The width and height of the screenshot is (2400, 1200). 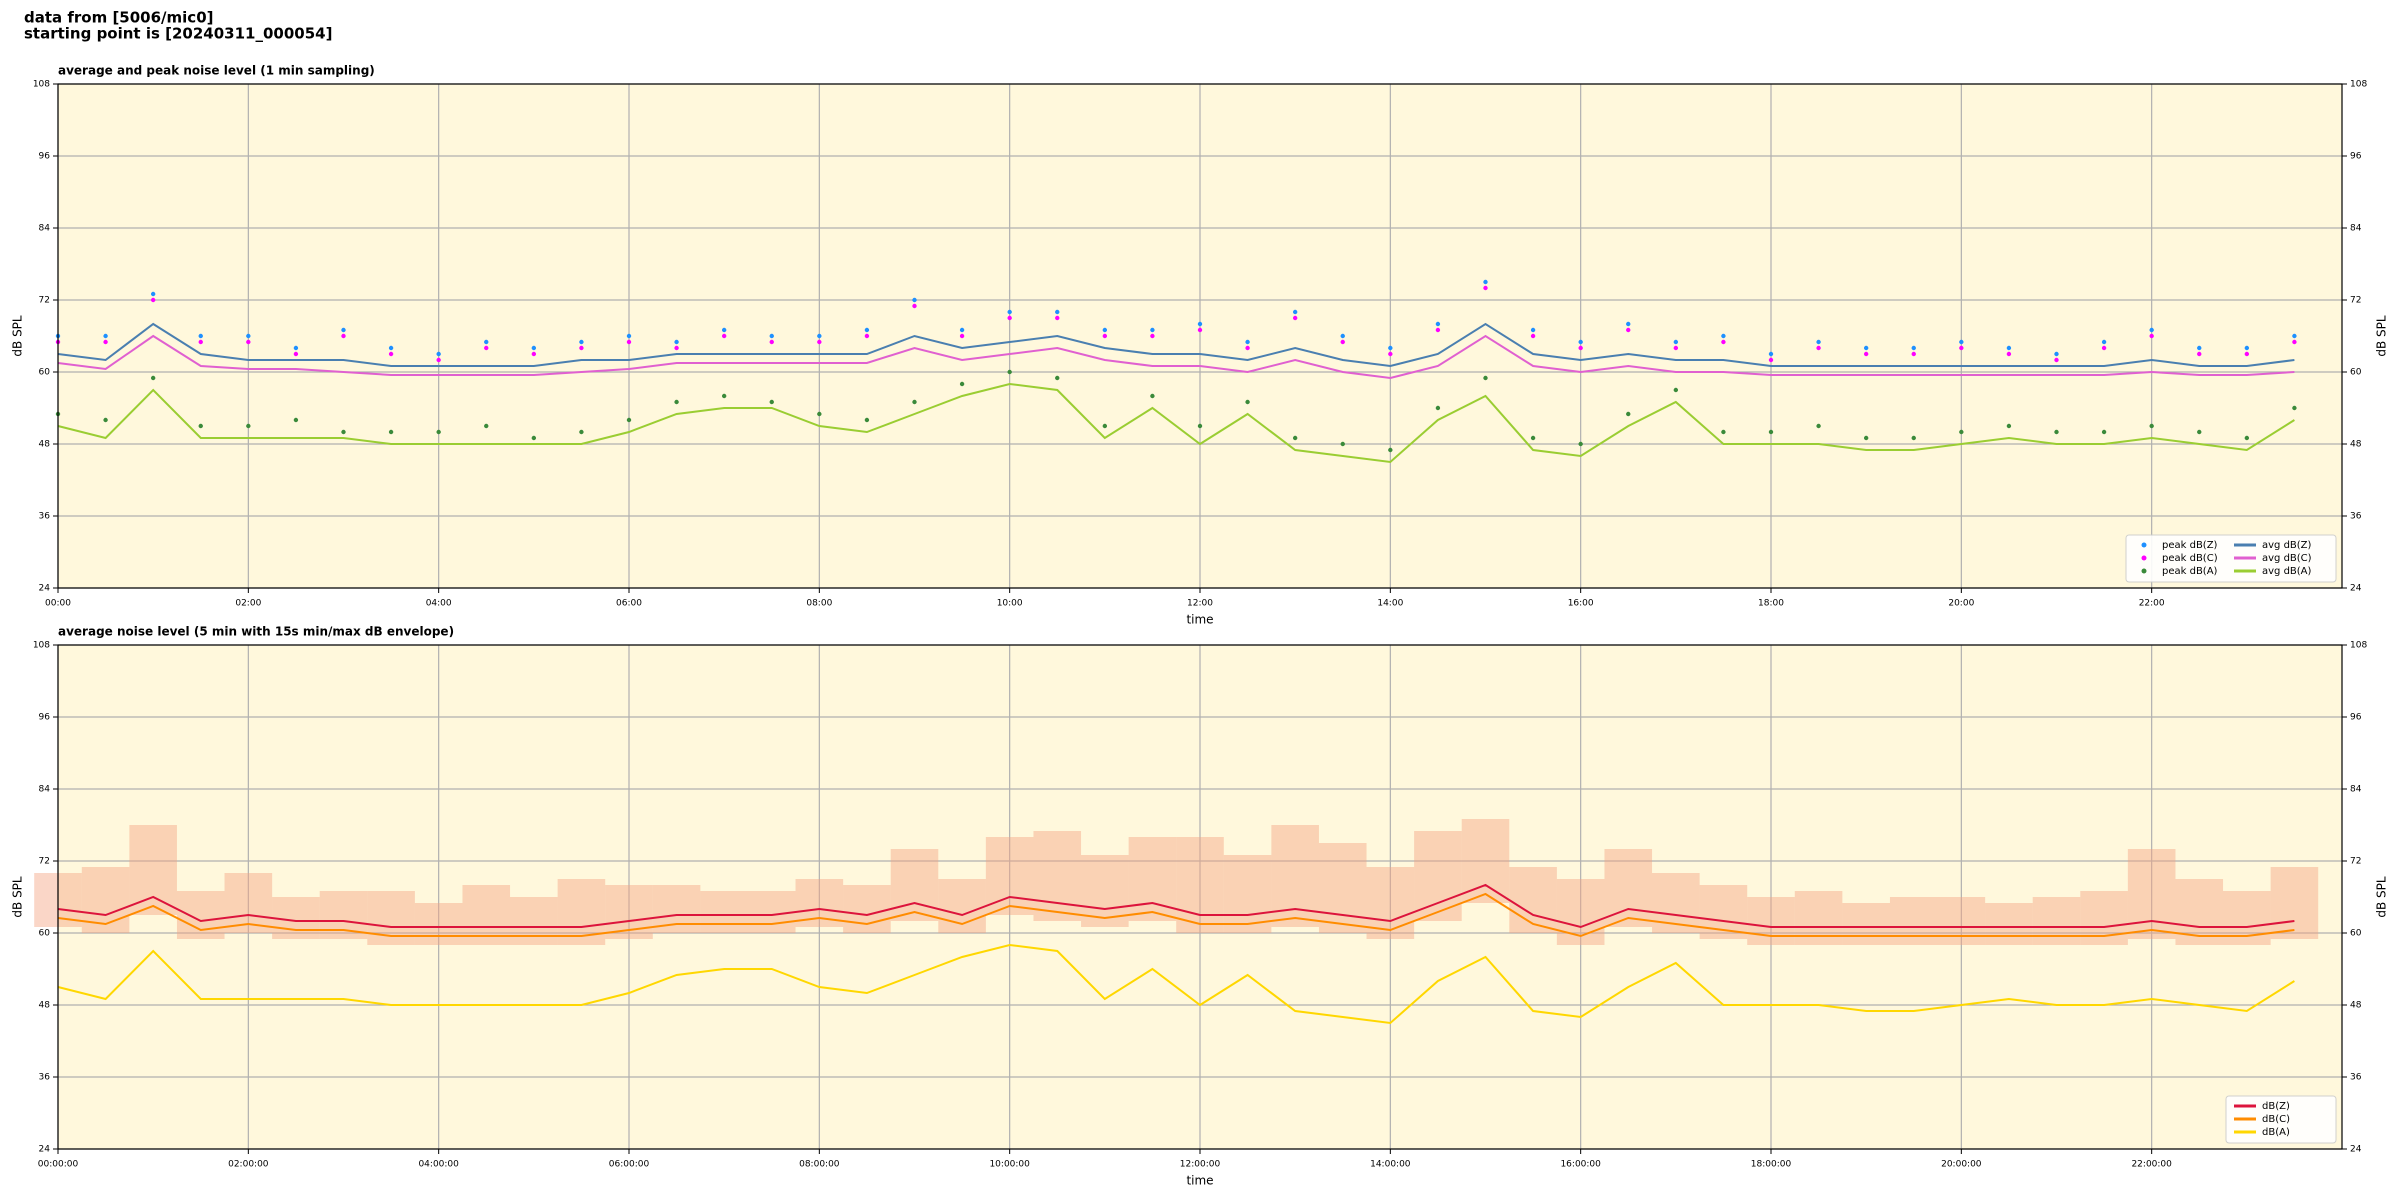 What do you see at coordinates (58, 604) in the screenshot?
I see `x-tick-label: 00:00` at bounding box center [58, 604].